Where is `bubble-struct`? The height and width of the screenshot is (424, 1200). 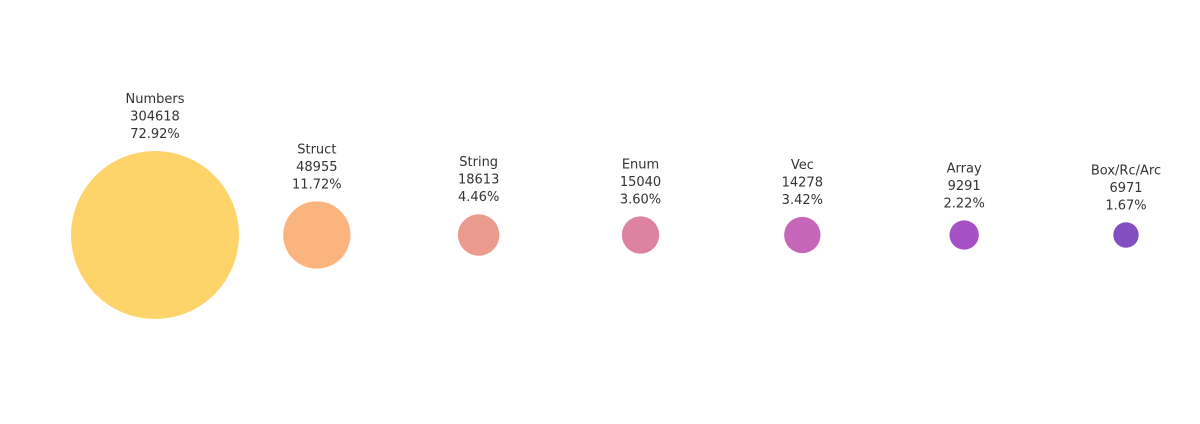 bubble-struct is located at coordinates (317, 235).